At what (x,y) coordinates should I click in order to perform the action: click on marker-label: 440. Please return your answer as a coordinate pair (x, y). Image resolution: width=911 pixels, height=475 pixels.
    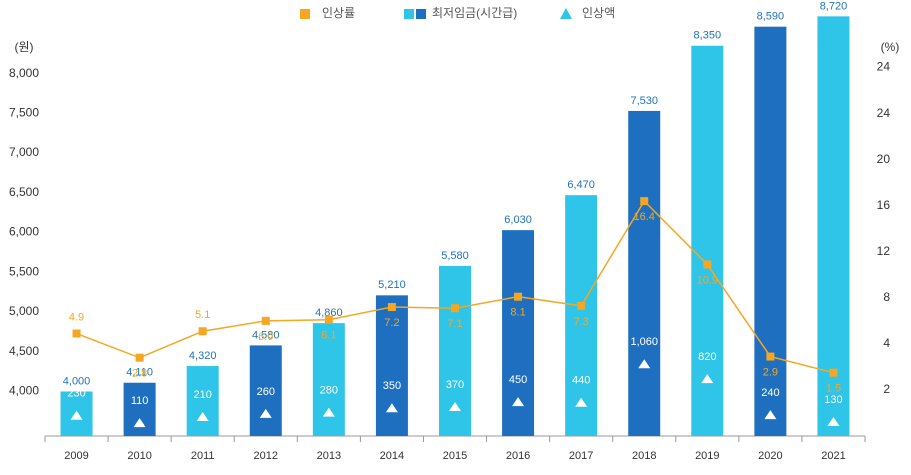
    Looking at the image, I should click on (581, 381).